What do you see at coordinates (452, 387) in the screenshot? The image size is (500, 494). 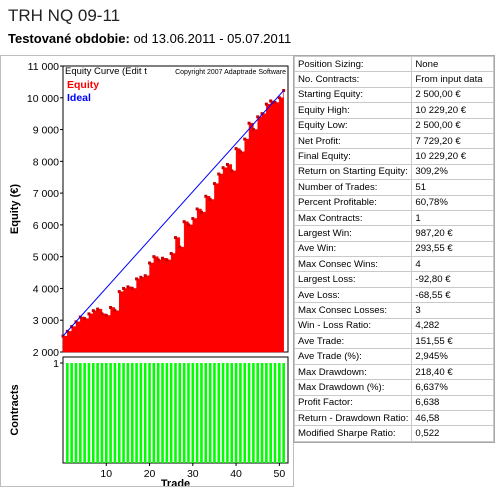 I see `stats-value: 6,637%` at bounding box center [452, 387].